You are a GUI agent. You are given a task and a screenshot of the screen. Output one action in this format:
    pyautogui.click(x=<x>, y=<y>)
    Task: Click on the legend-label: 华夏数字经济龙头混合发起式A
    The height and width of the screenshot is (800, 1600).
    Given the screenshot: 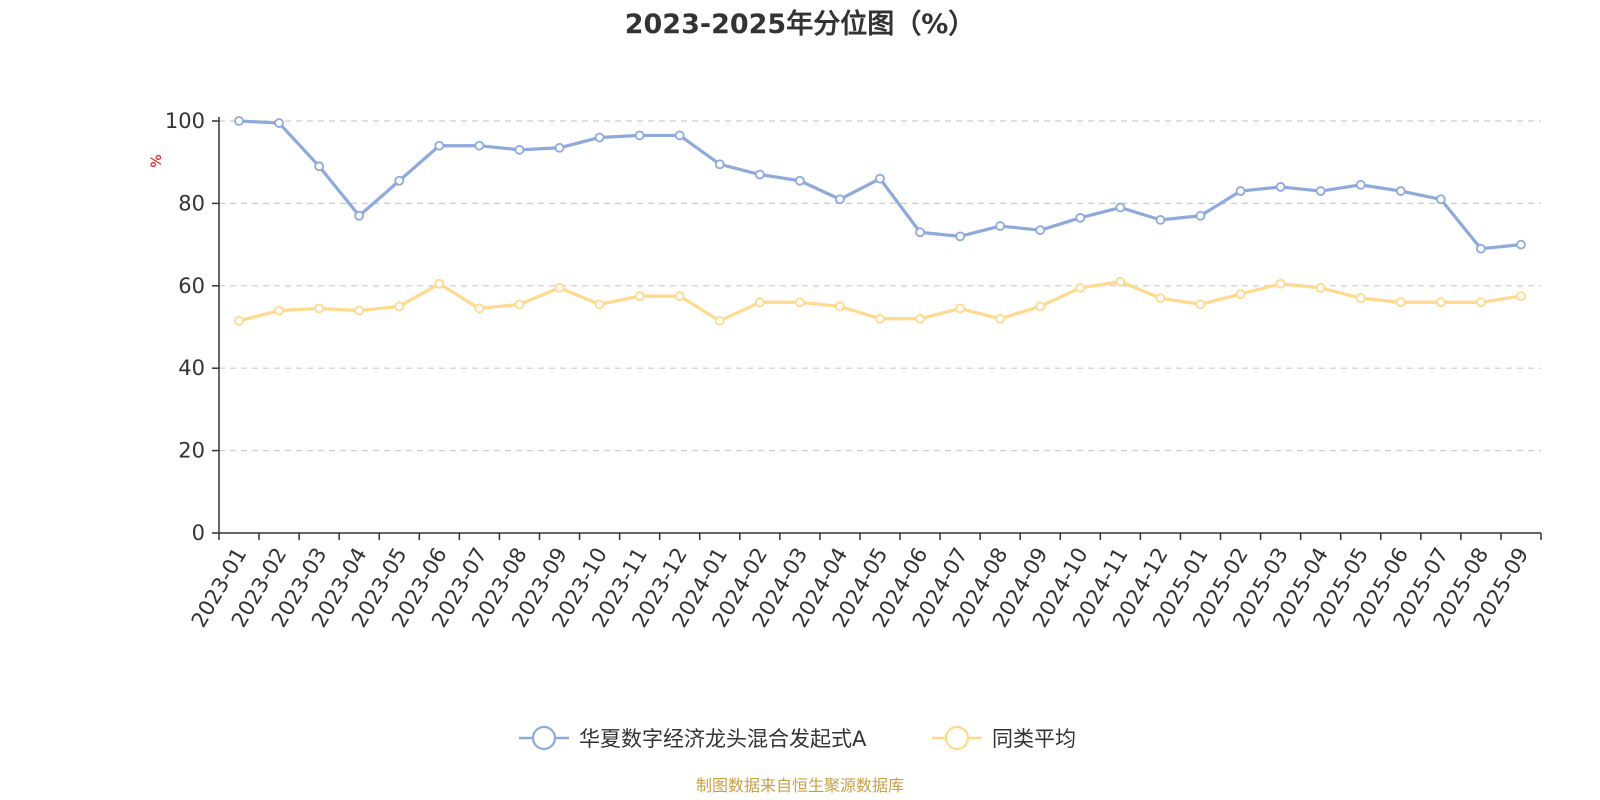 What is the action you would take?
    pyautogui.click(x=723, y=739)
    